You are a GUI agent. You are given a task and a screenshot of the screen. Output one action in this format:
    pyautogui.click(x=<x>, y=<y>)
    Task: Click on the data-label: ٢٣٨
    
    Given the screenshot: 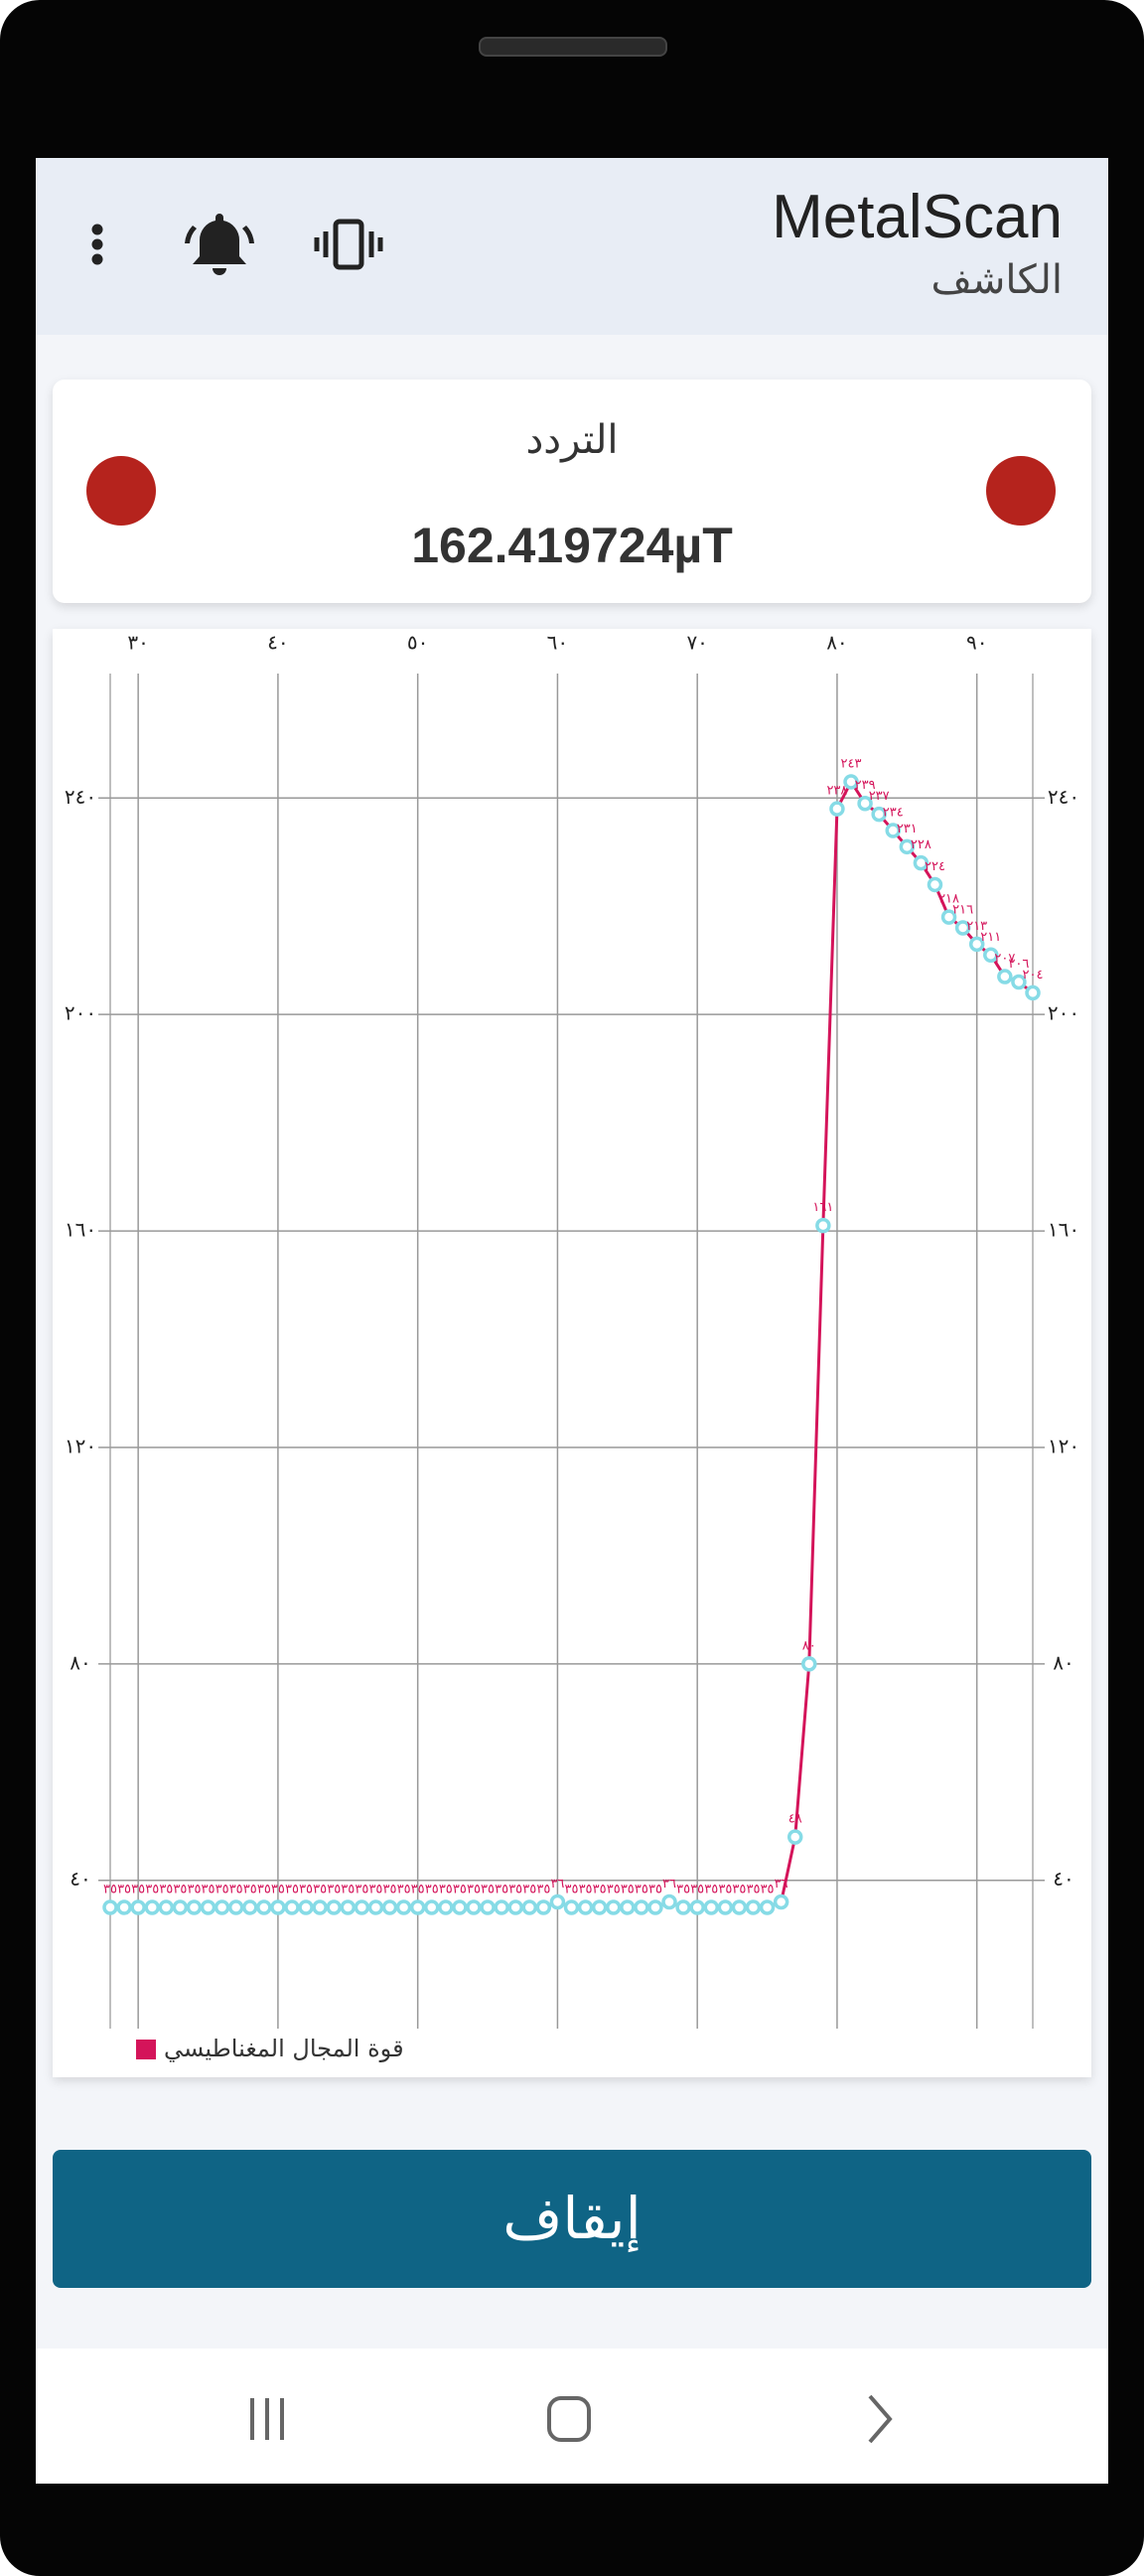 What is the action you would take?
    pyautogui.click(x=837, y=791)
    